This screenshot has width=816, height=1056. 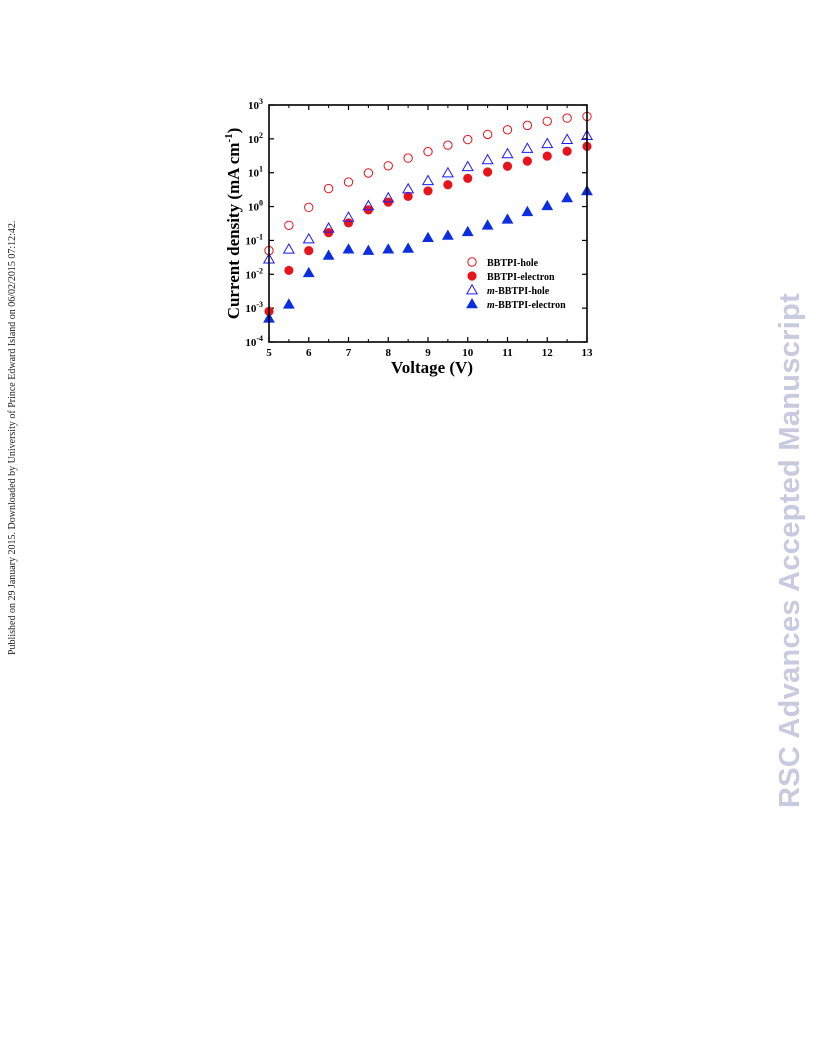 What do you see at coordinates (530, 305) in the screenshot?
I see `legend-label-text: -BBTPI-electron` at bounding box center [530, 305].